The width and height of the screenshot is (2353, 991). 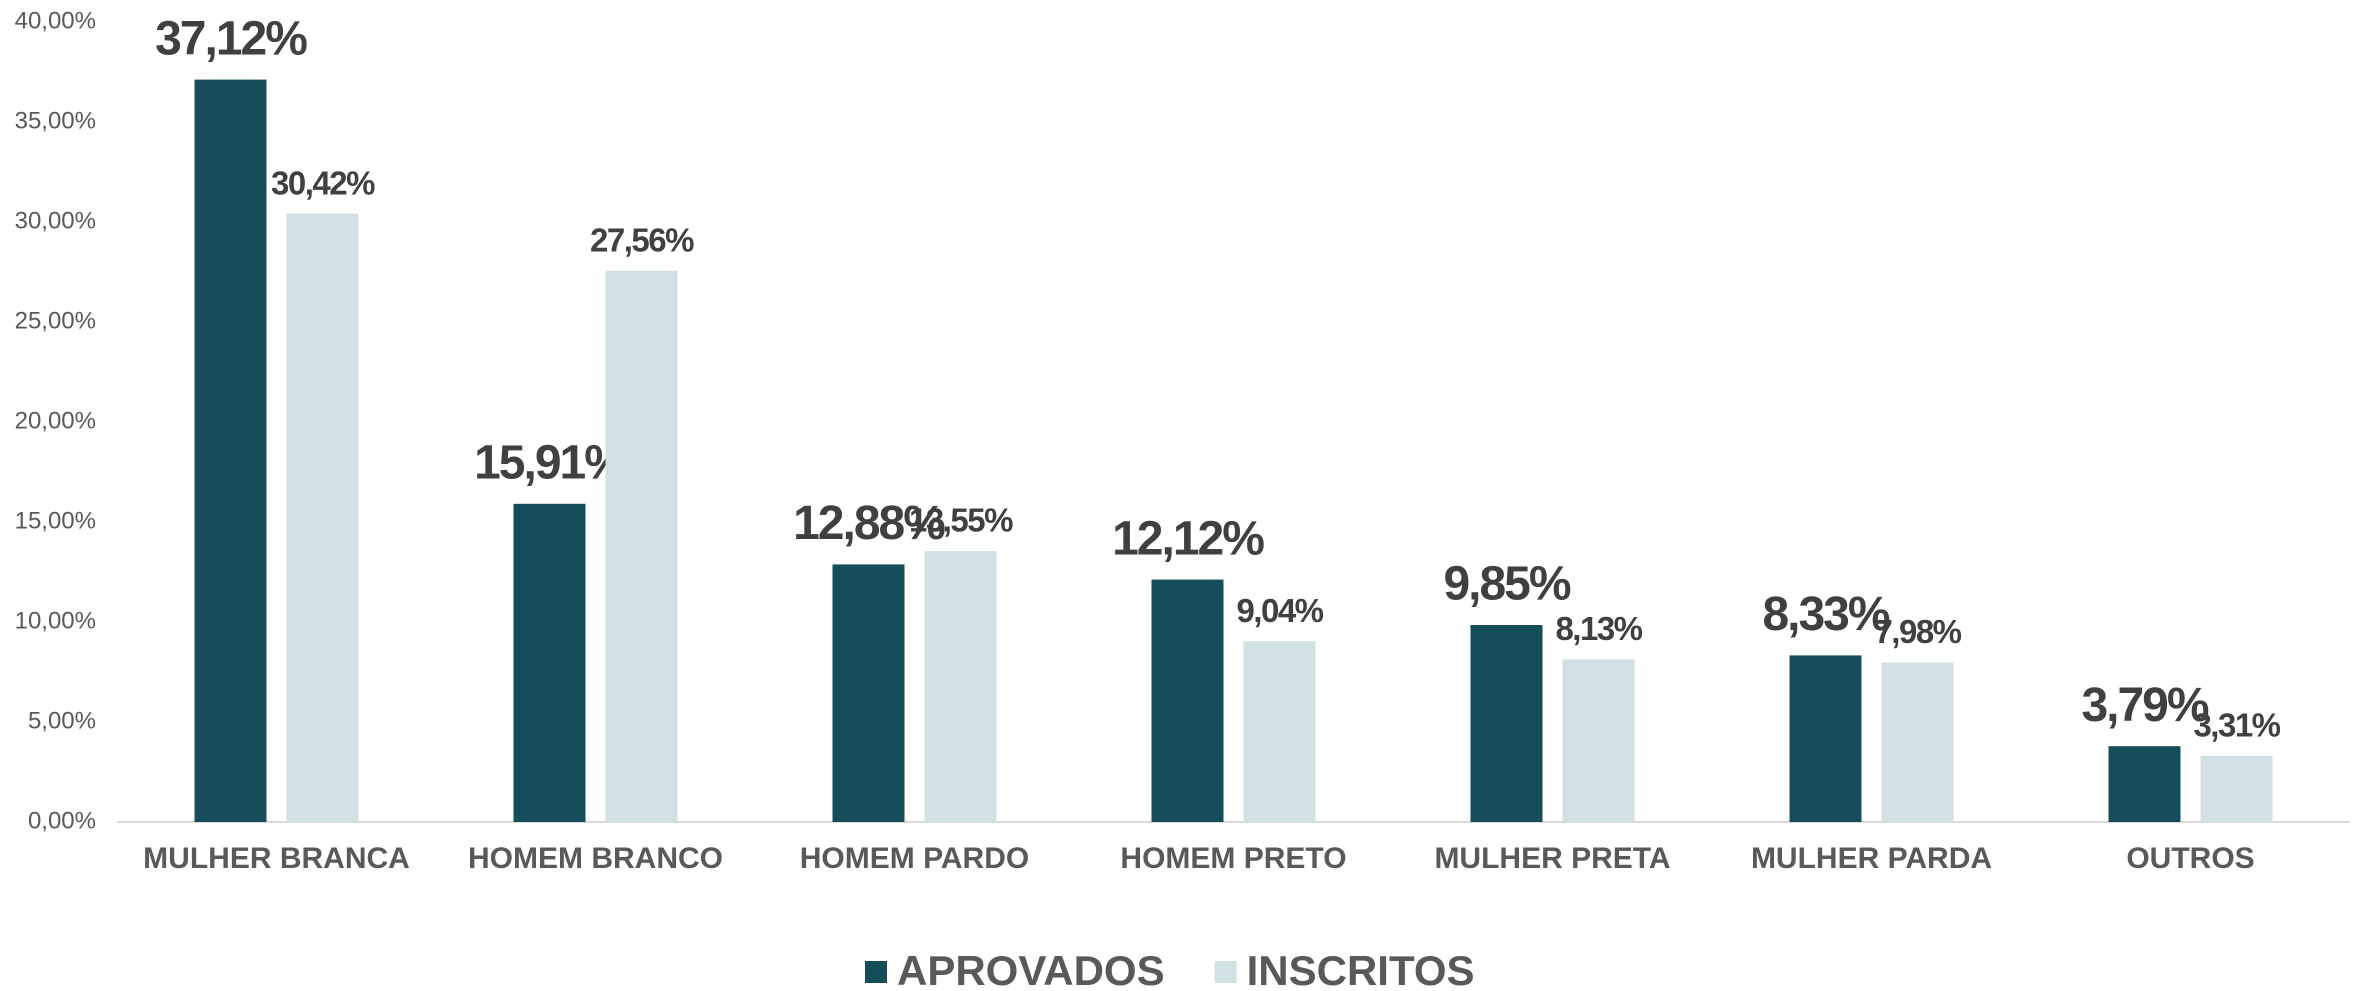 I want to click on data-label: 7,98%, so click(x=1917, y=631).